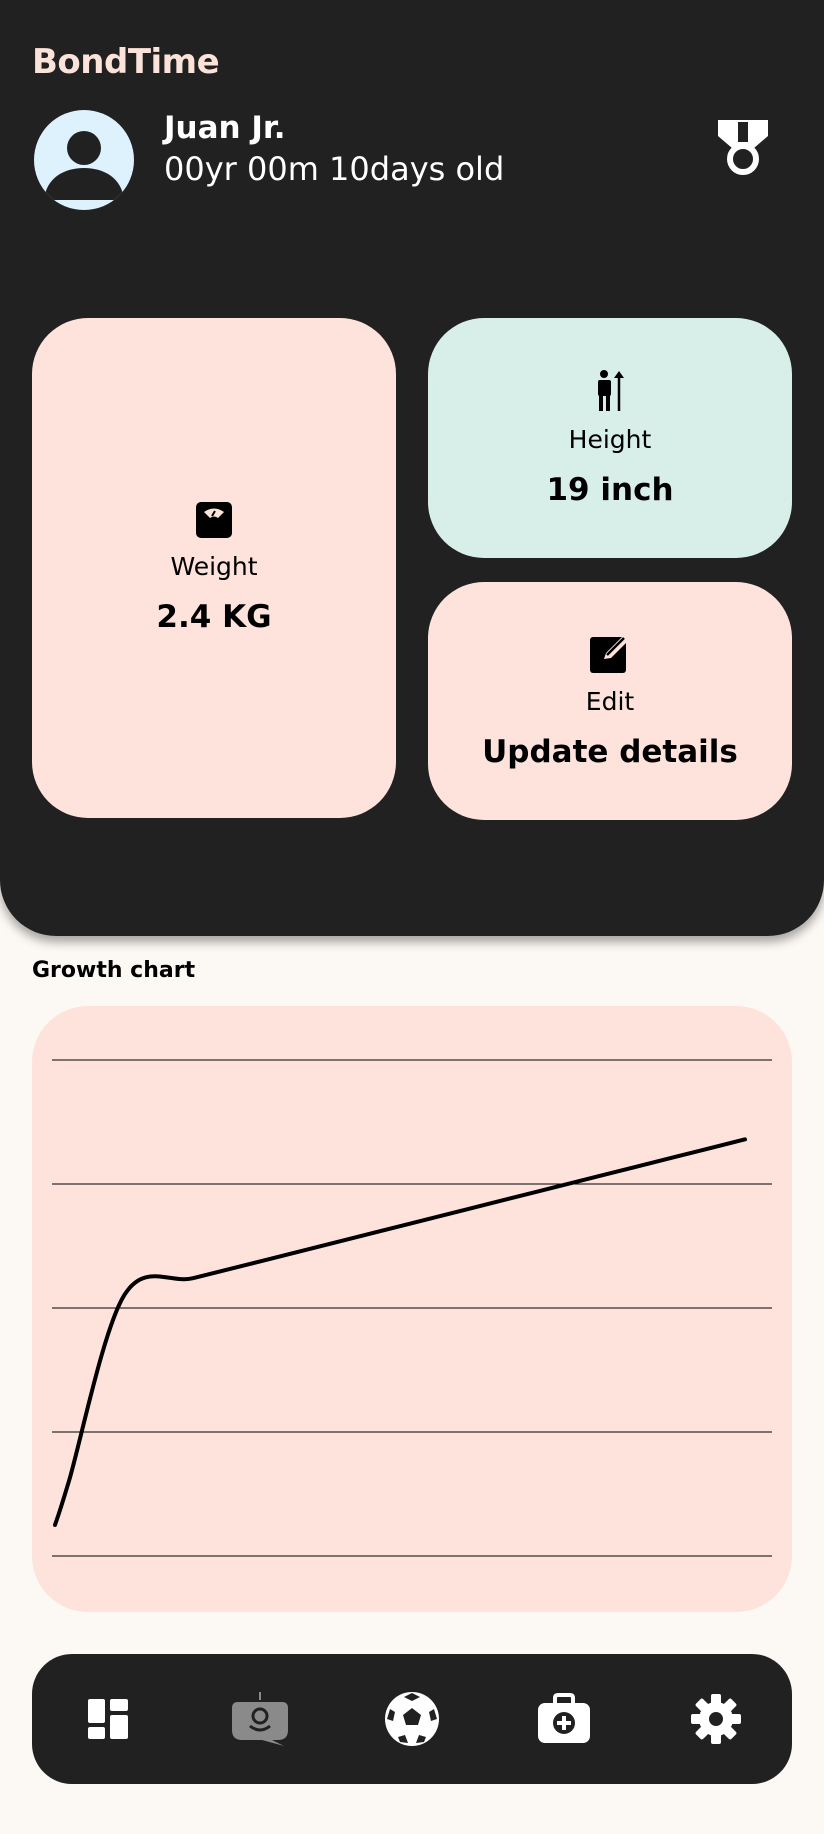 This screenshot has height=1834, width=824. Describe the element at coordinates (126, 62) in the screenshot. I see `app-title: BondTime` at that location.